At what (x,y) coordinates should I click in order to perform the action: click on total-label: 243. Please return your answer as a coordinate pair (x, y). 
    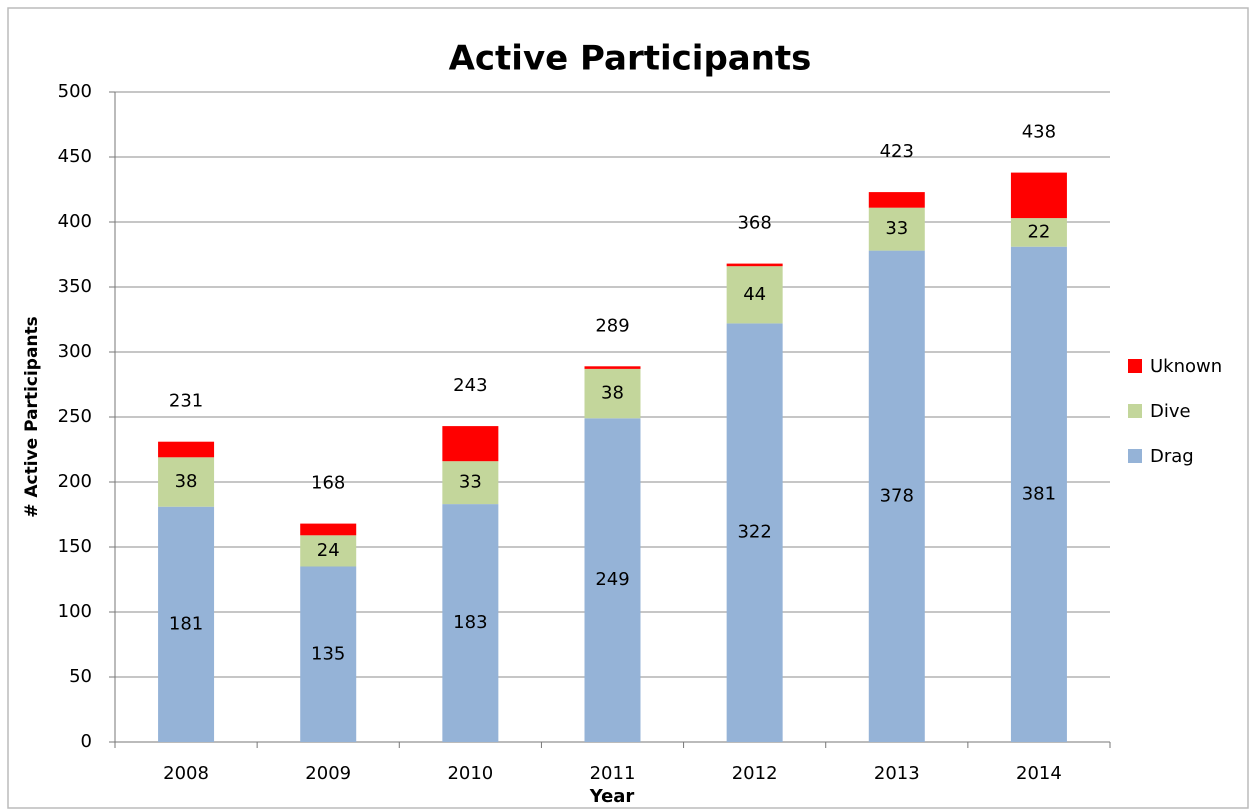
    Looking at the image, I should click on (470, 385).